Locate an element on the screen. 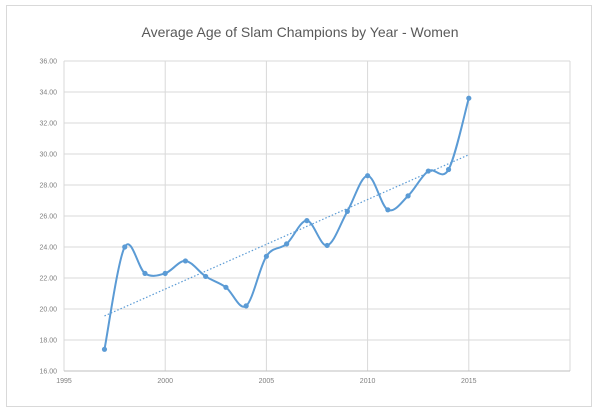 Image resolution: width=600 pixels, height=415 pixels. y-tick-label: 16.00 is located at coordinates (48, 372).